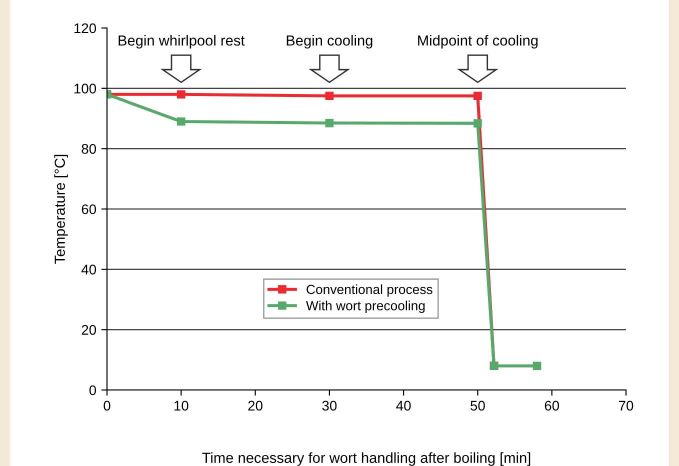  Describe the element at coordinates (85, 28) in the screenshot. I see `y-tick-label: 120` at that location.